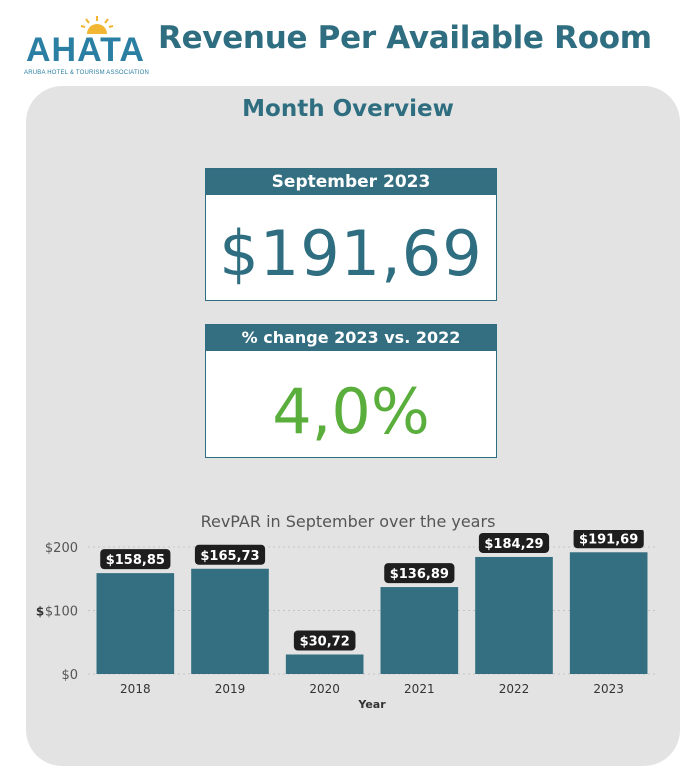 This screenshot has width=696, height=780. What do you see at coordinates (40, 612) in the screenshot?
I see `y-axis-label: $` at bounding box center [40, 612].